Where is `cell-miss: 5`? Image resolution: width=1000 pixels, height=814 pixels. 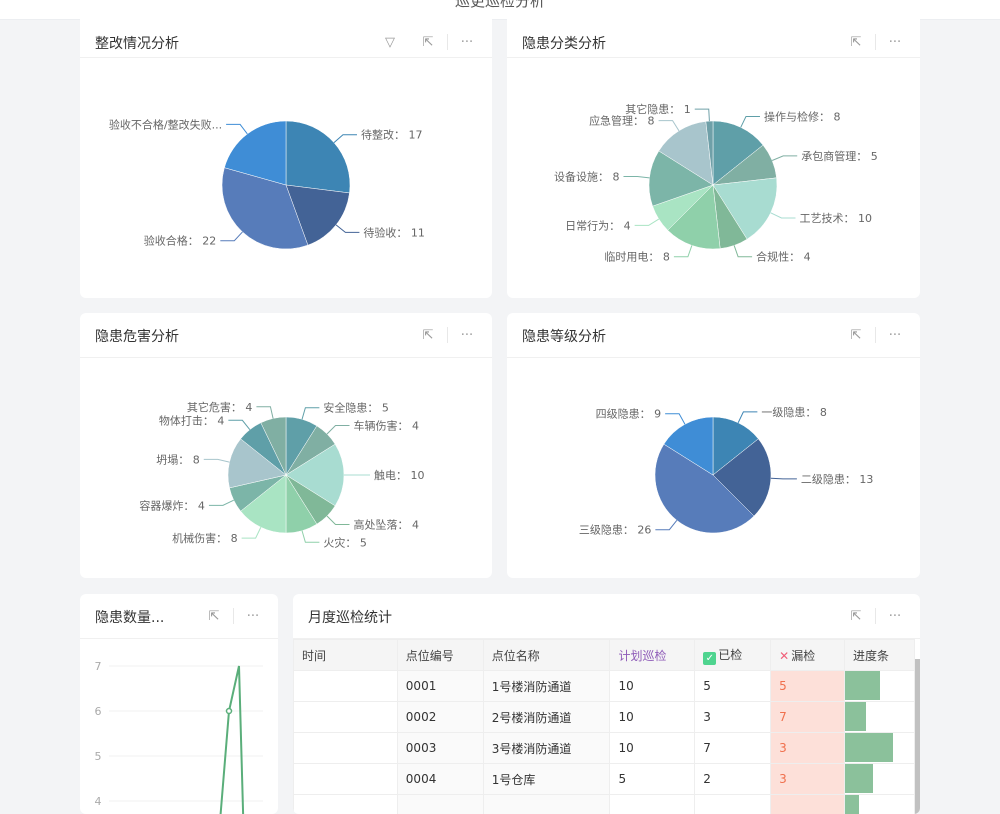 cell-miss: 5 is located at coordinates (808, 686).